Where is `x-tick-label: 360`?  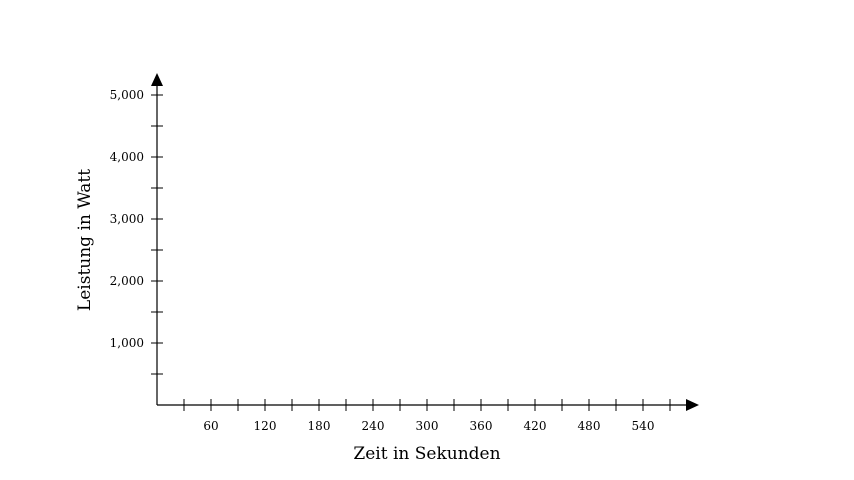
x-tick-label: 360 is located at coordinates (481, 426).